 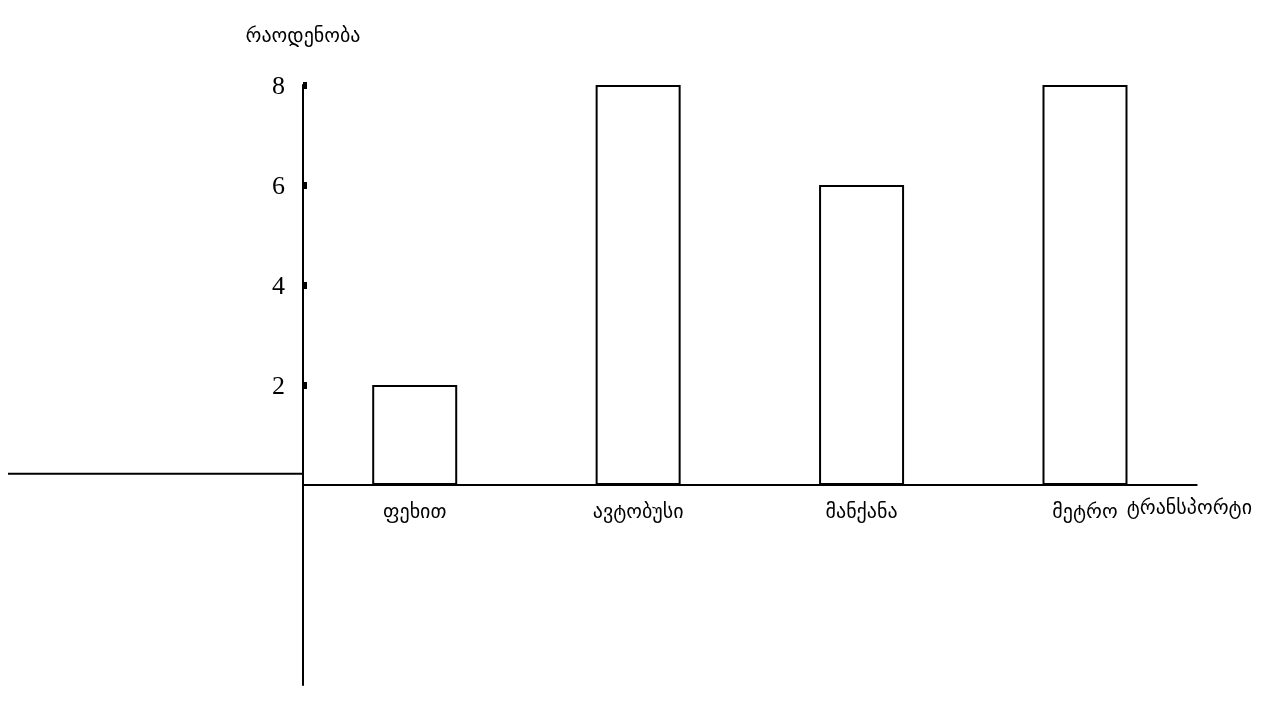 I want to click on y-tick-label: 6, so click(x=278, y=185).